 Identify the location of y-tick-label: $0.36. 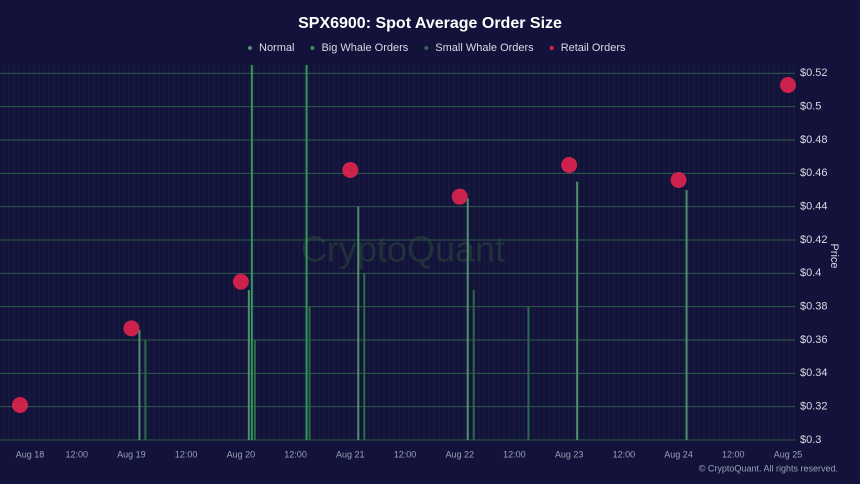
(814, 340).